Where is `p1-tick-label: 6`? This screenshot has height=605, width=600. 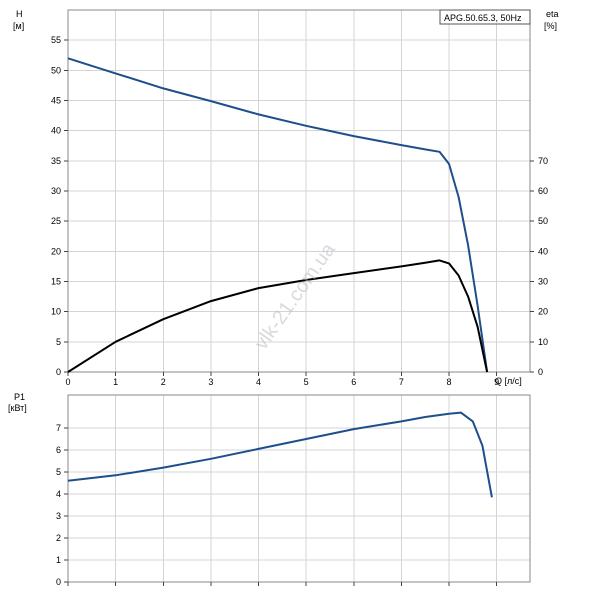 p1-tick-label: 6 is located at coordinates (58, 450).